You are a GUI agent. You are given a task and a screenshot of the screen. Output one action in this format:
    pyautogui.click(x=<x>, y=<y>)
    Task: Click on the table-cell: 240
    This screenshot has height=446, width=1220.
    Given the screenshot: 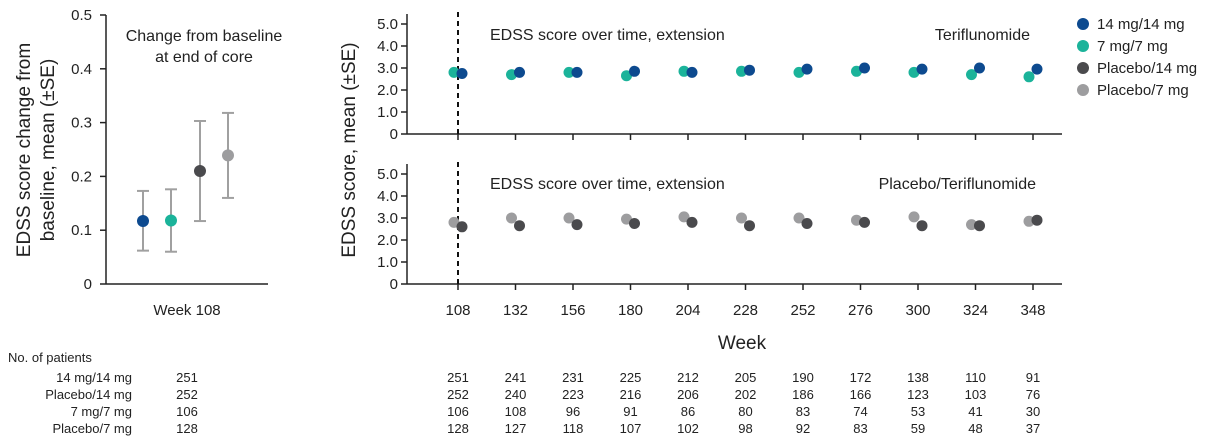 What is the action you would take?
    pyautogui.click(x=516, y=394)
    